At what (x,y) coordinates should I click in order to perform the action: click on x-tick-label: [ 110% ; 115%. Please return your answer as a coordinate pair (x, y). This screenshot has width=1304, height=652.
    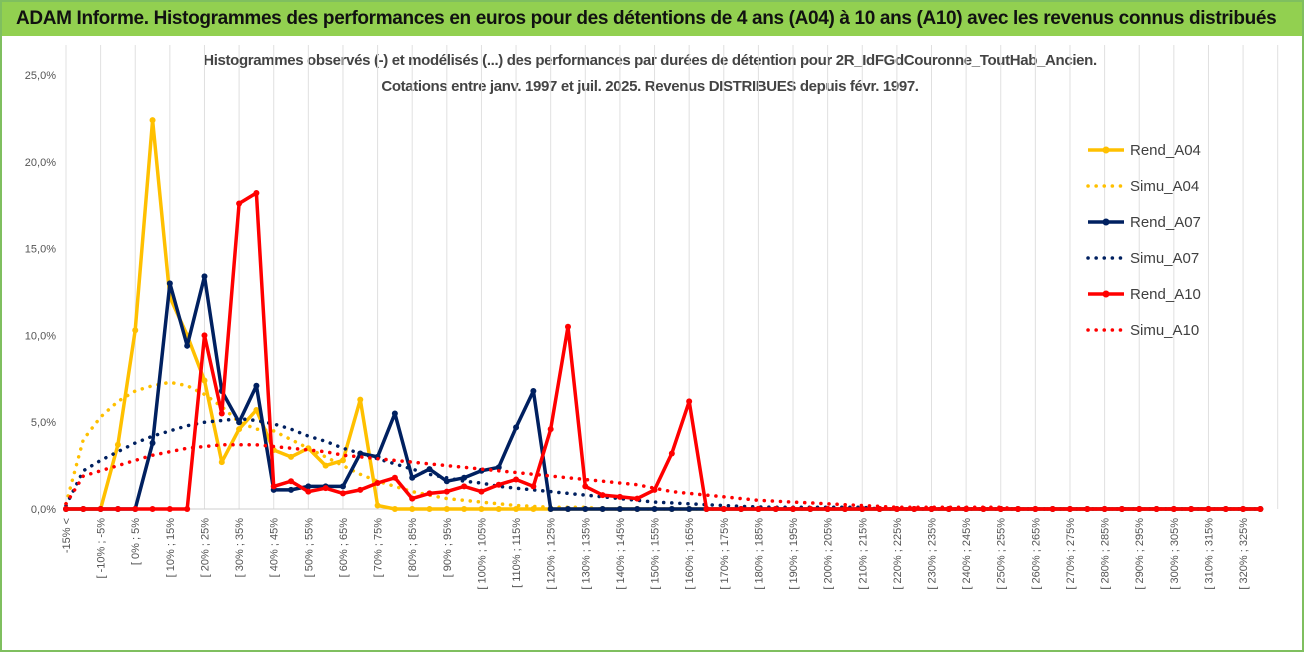
    Looking at the image, I should click on (517, 553).